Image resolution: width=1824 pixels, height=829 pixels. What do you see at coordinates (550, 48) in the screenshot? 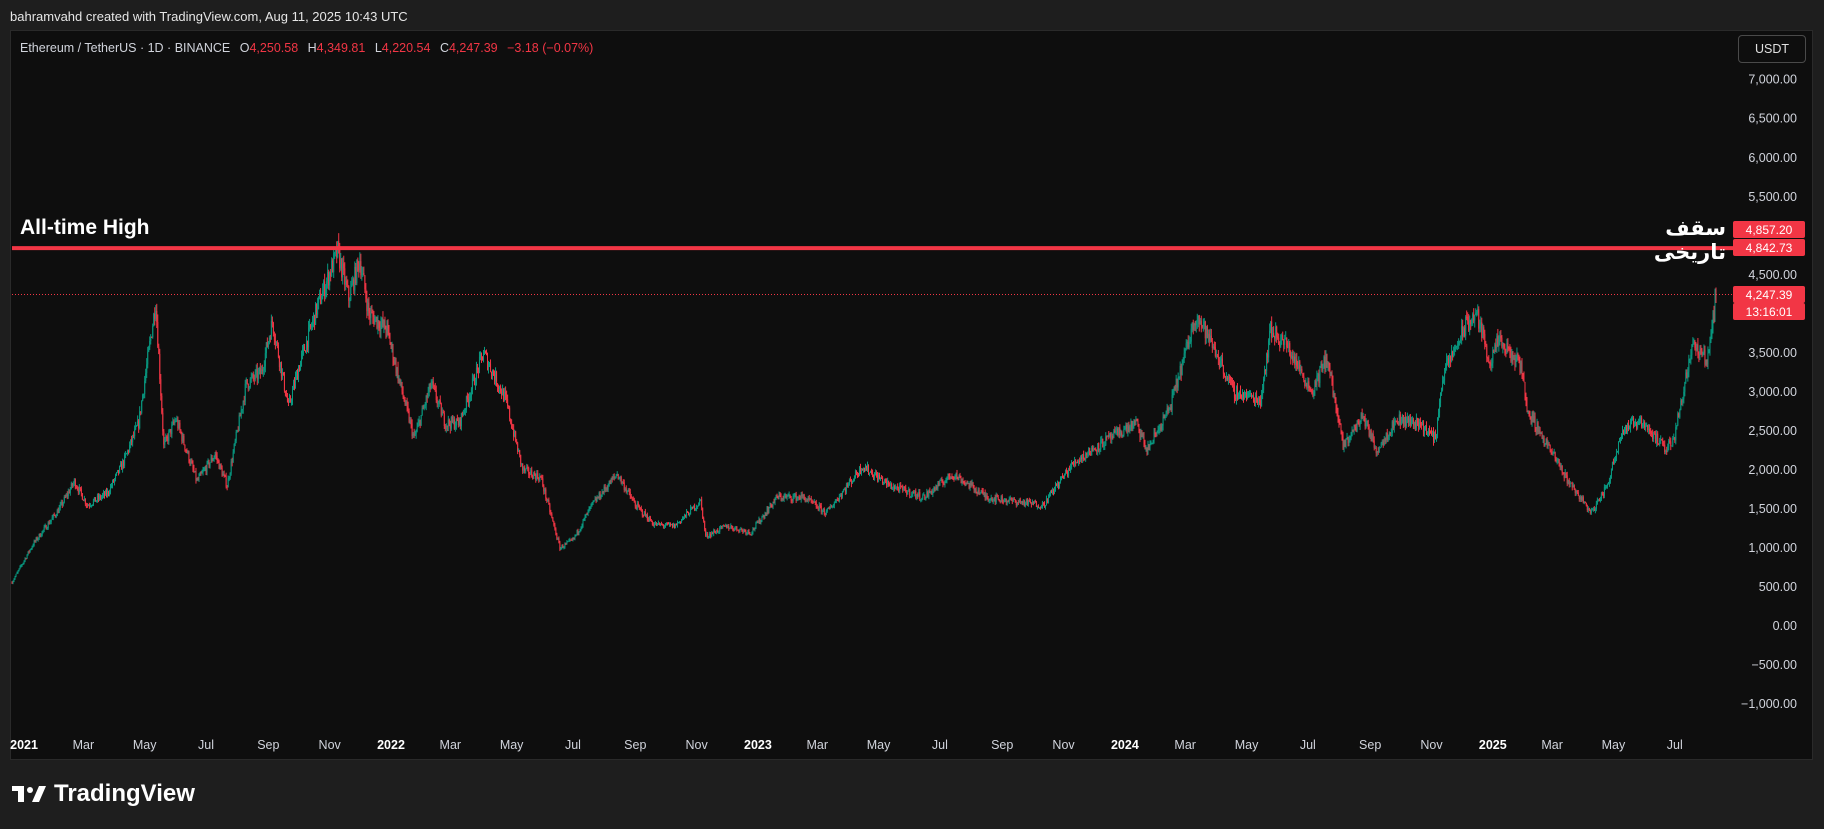
I see `change-value: −3.18 (−0.07%)` at bounding box center [550, 48].